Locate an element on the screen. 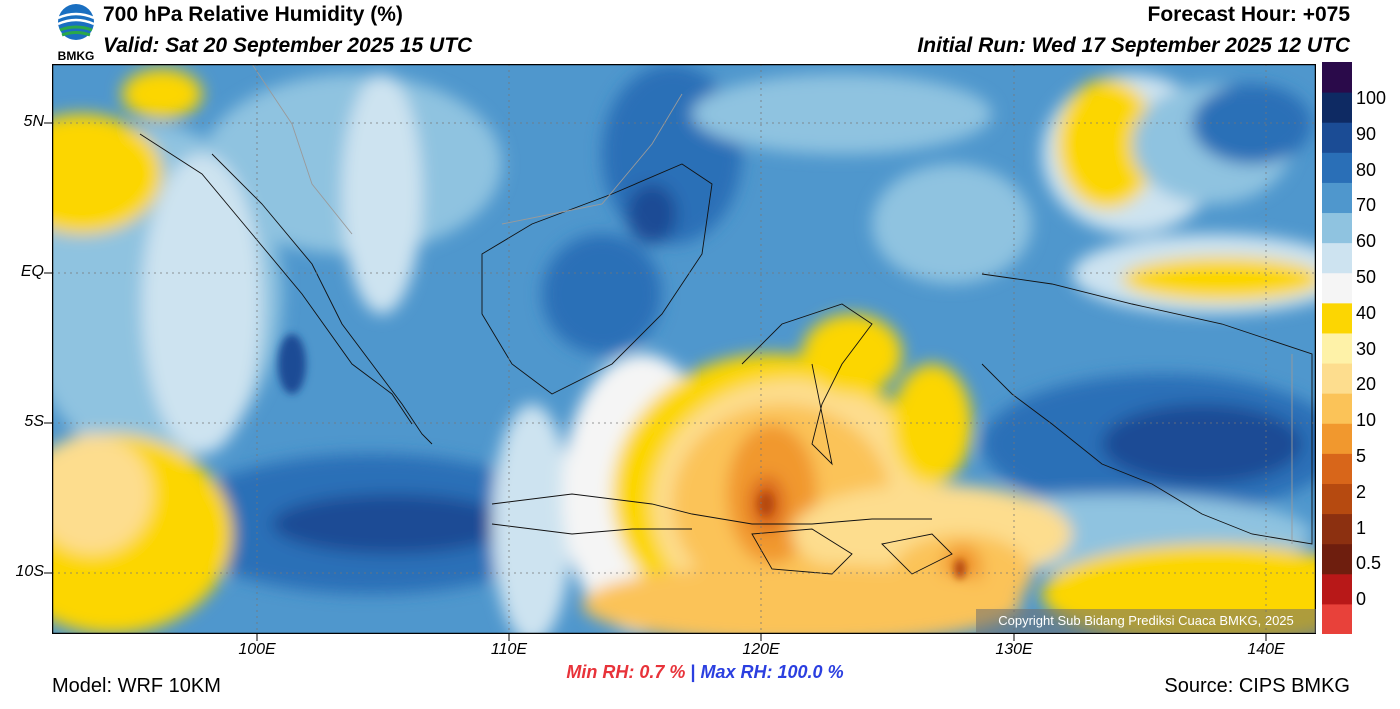  colorbar-label: 30 is located at coordinates (1366, 348).